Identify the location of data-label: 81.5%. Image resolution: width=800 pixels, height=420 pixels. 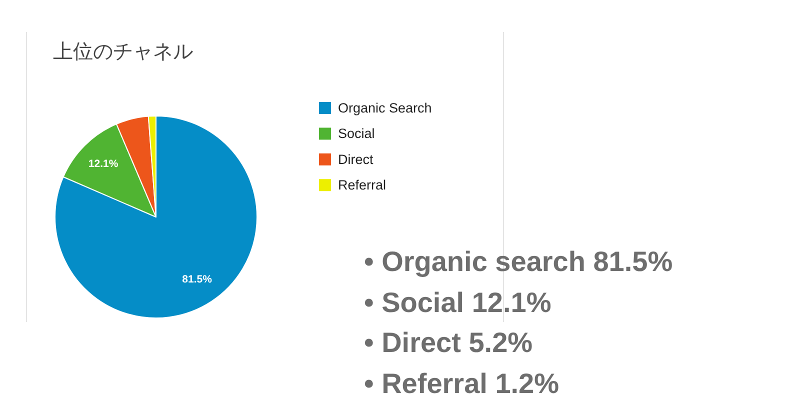
(197, 279).